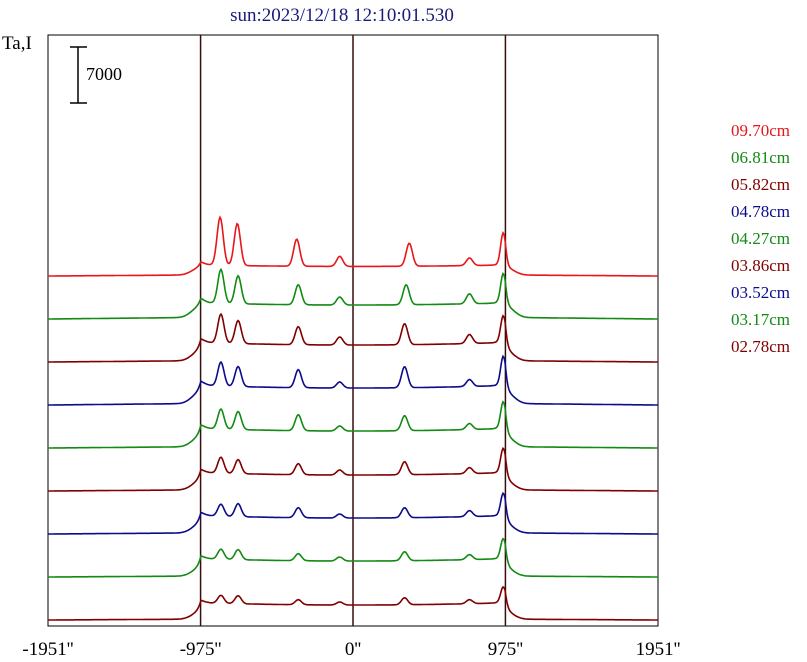 This screenshot has width=807, height=662. What do you see at coordinates (353, 557) in the screenshot?
I see `trace-03.17cm` at bounding box center [353, 557].